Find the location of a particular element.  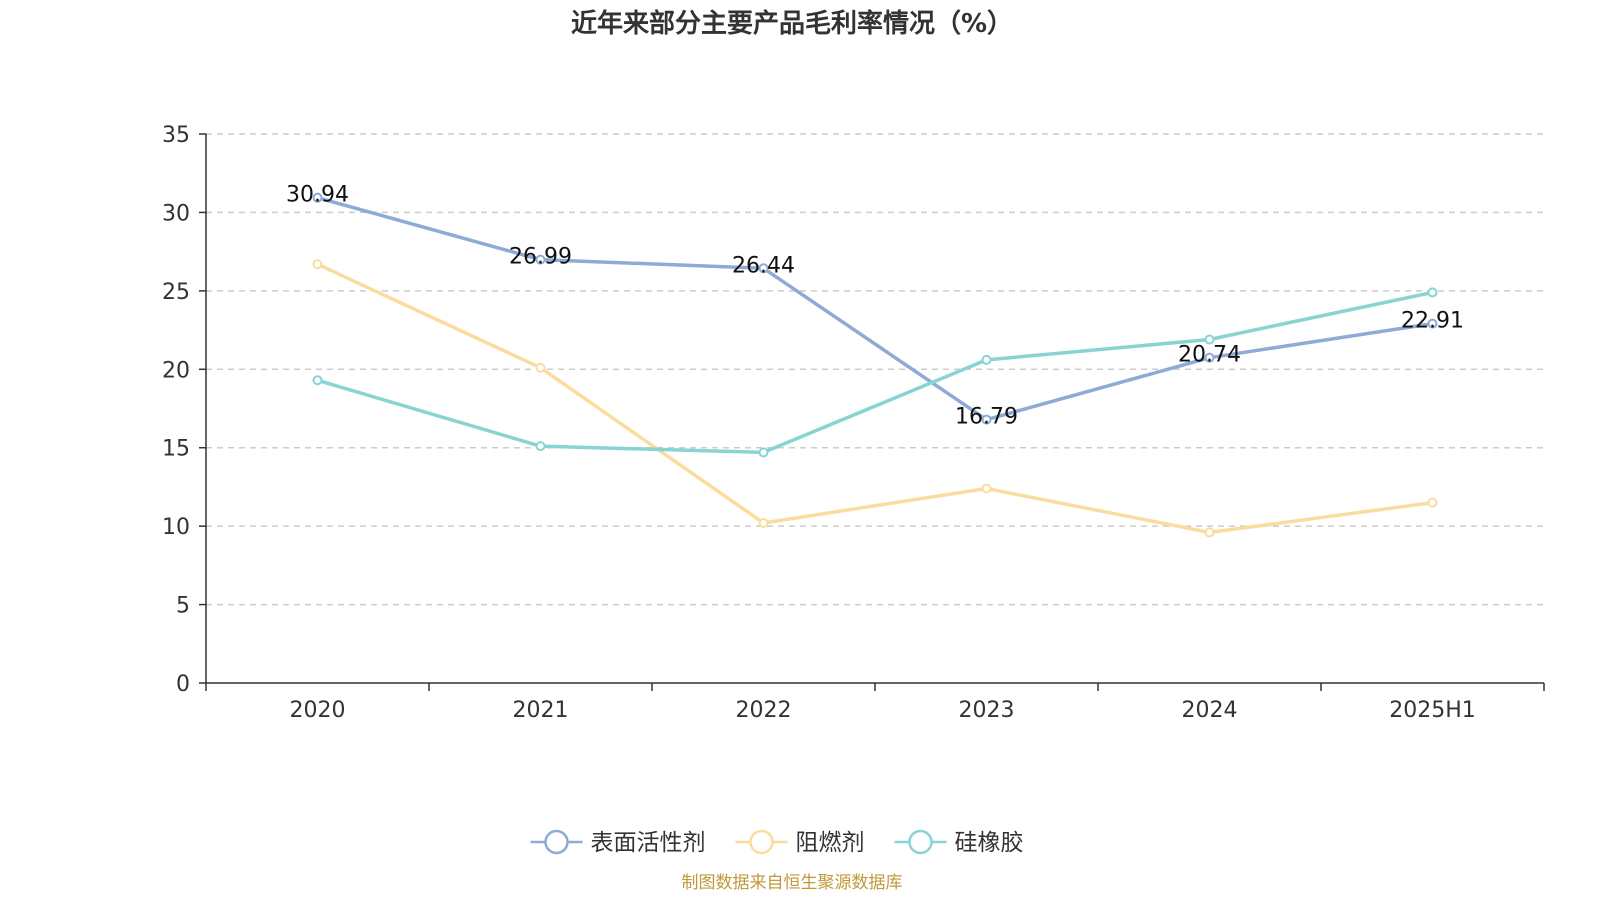

data-label: 26.44 is located at coordinates (763, 265).